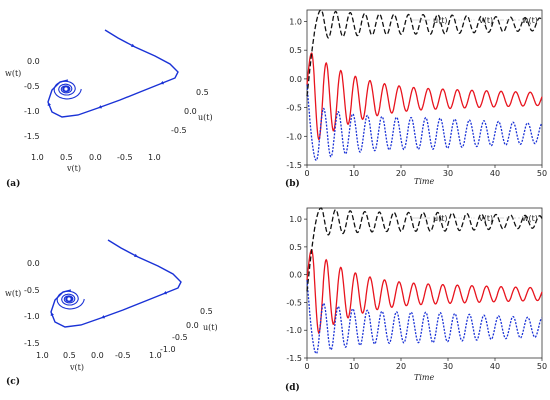 The width and height of the screenshot is (550, 400). I want to click on x-tick-label-d-0: 0, so click(306, 366).